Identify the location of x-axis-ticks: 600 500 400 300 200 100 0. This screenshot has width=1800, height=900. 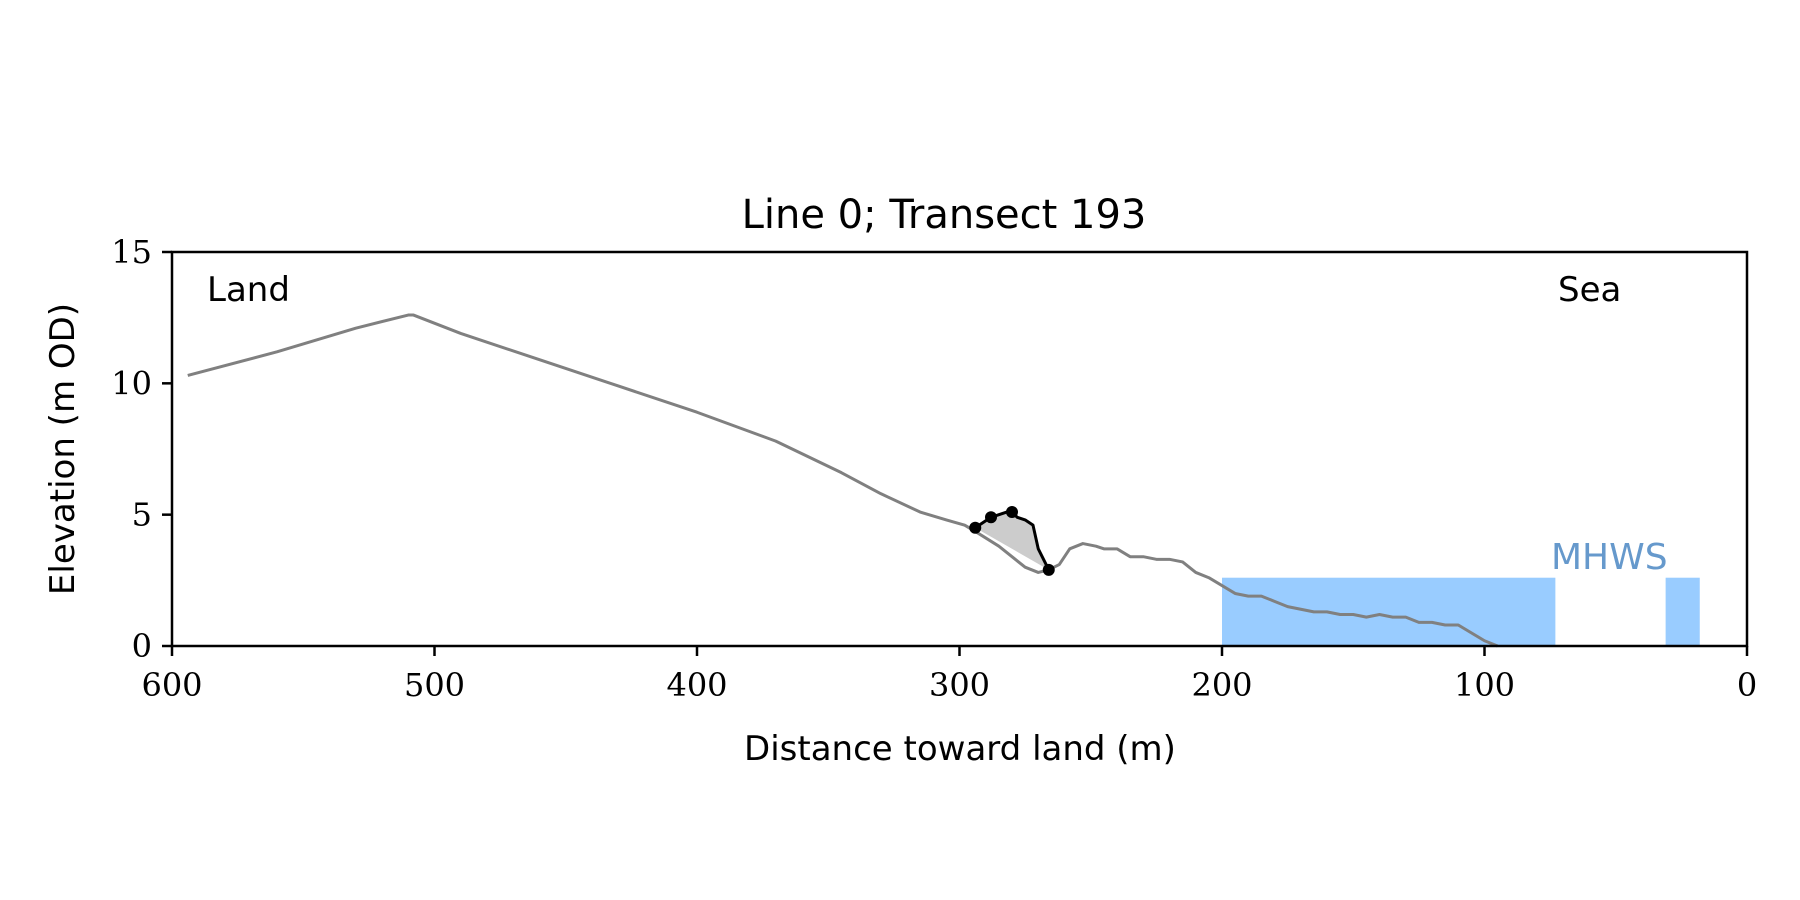
(949, 675).